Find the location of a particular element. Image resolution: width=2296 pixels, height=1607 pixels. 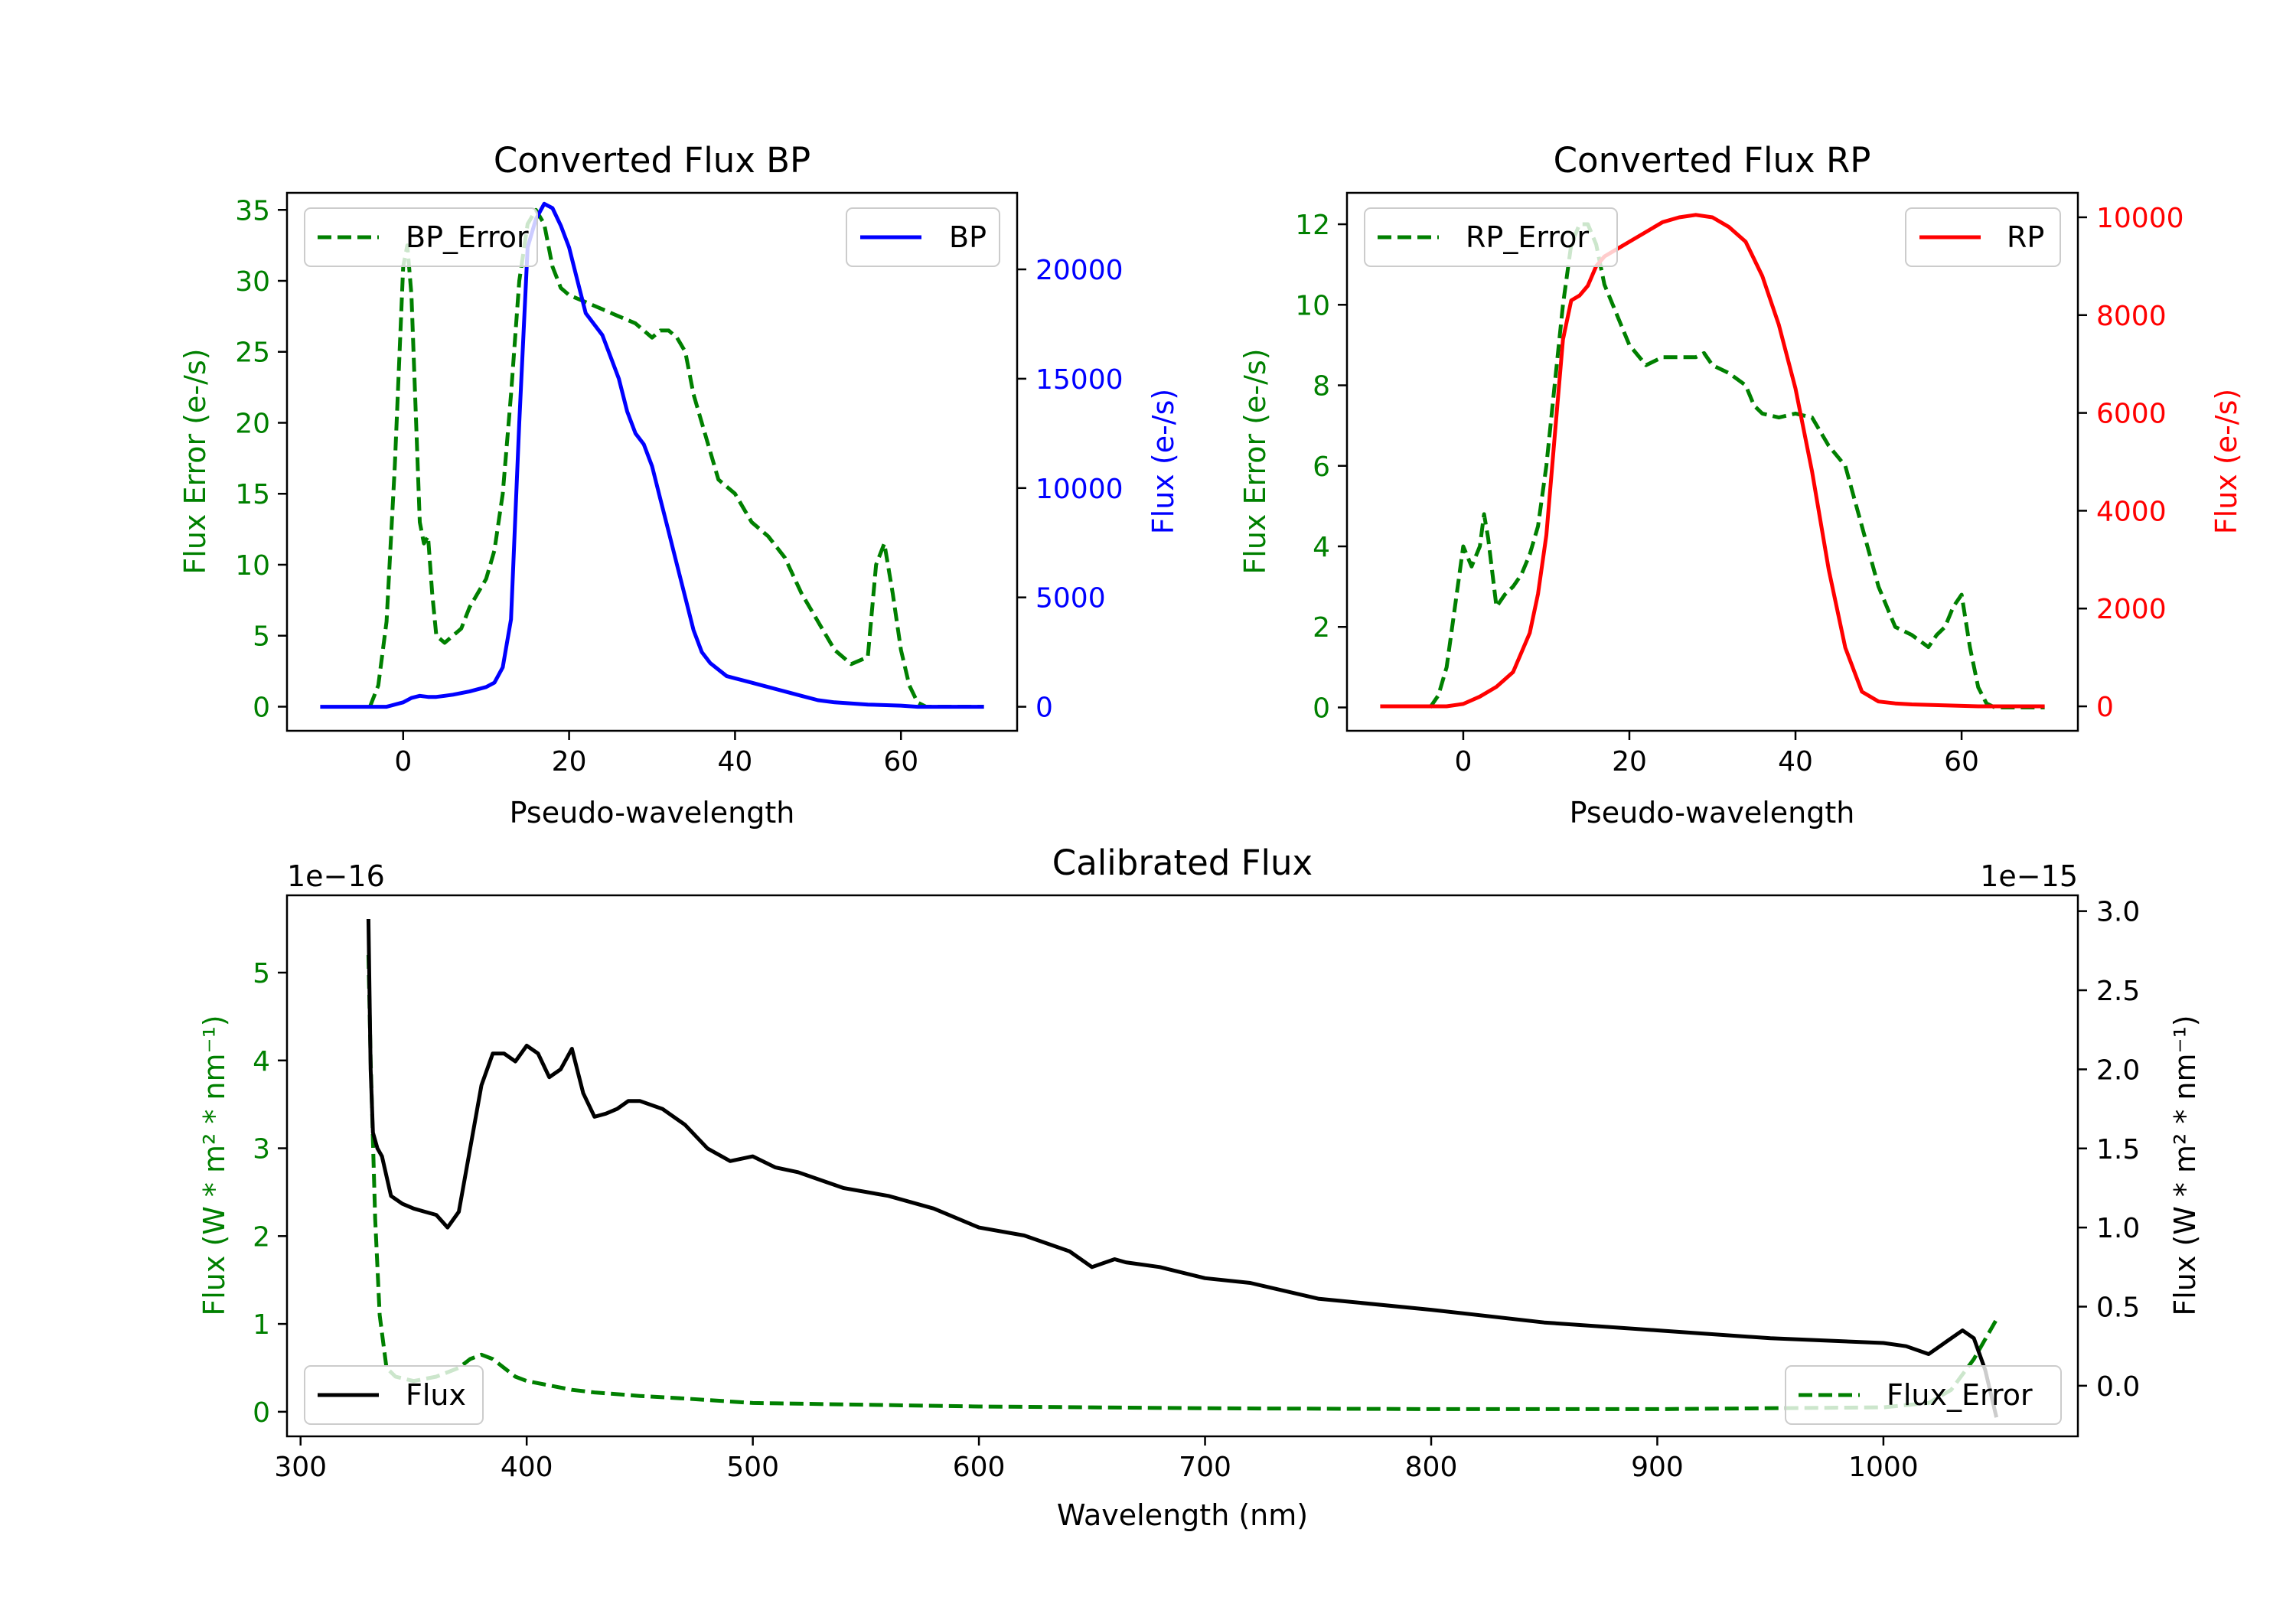

bp-left-y-tick-label: 5 is located at coordinates (261, 637).